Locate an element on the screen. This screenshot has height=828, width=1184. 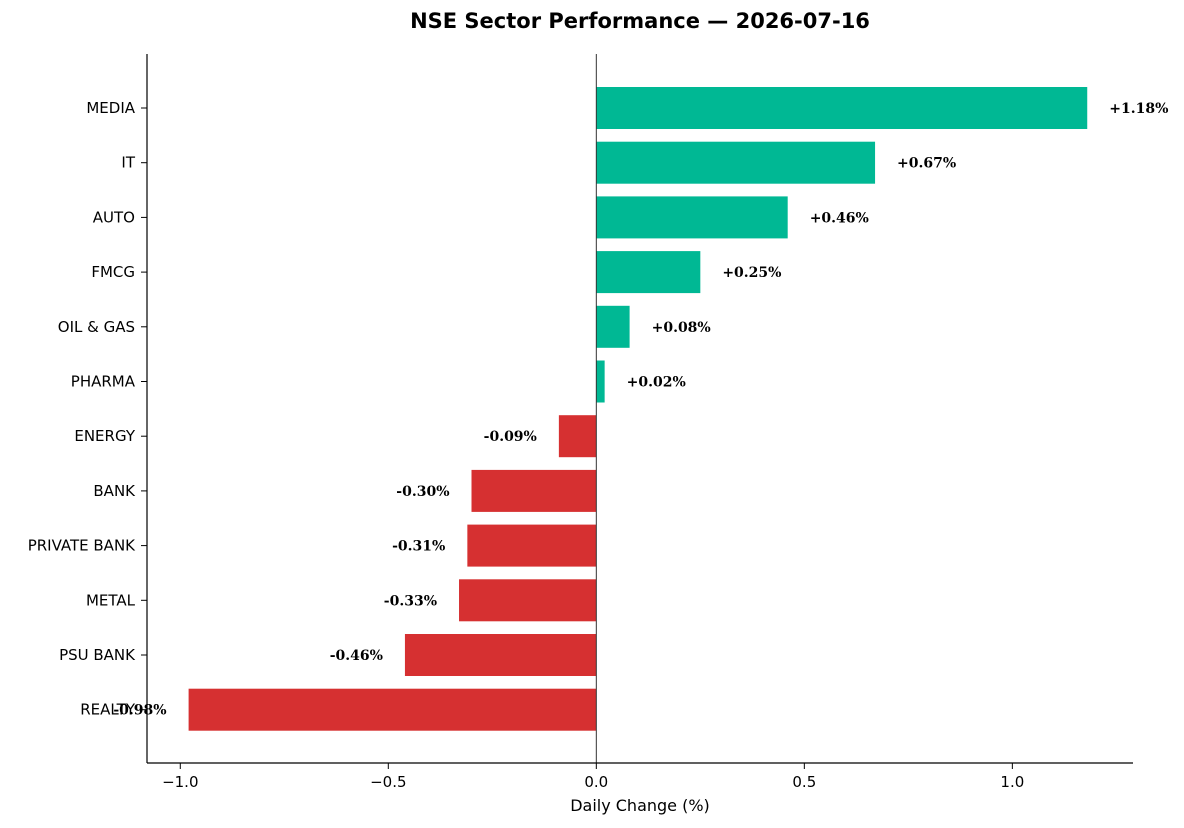
bar-it is located at coordinates (736, 162).